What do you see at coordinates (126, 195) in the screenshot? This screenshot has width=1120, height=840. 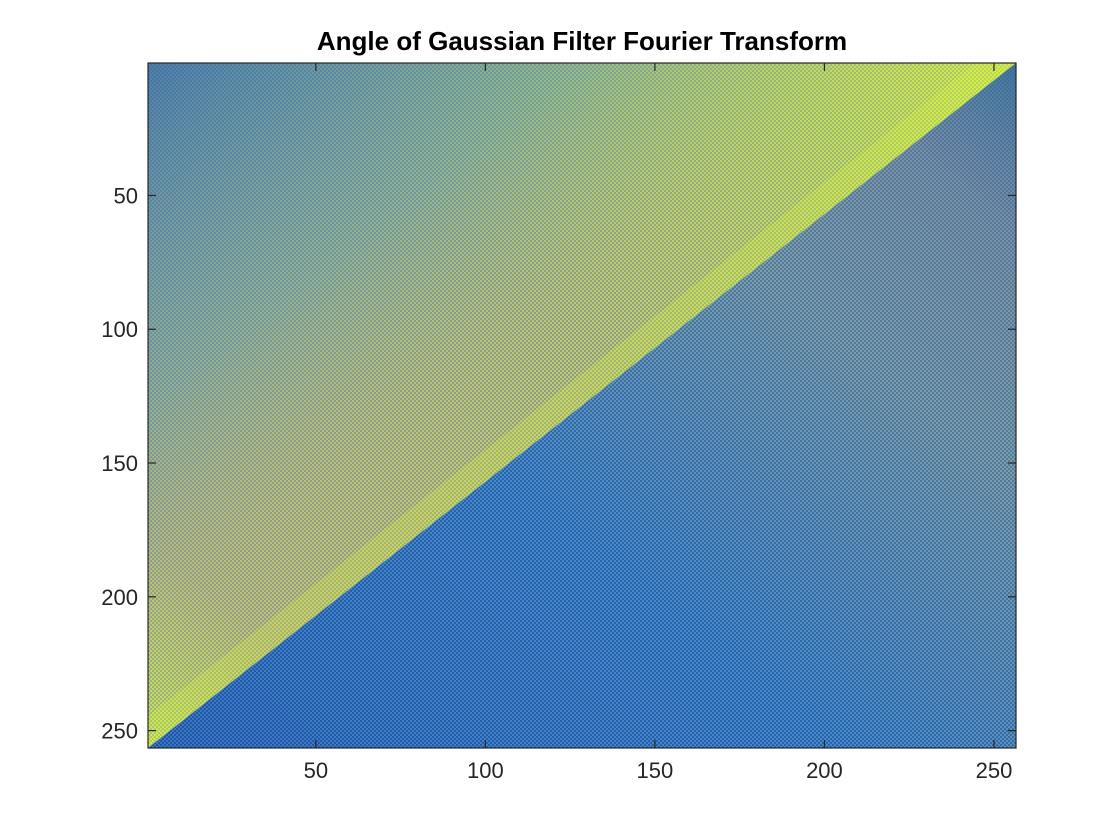 I see `y-tick-label: 50` at bounding box center [126, 195].